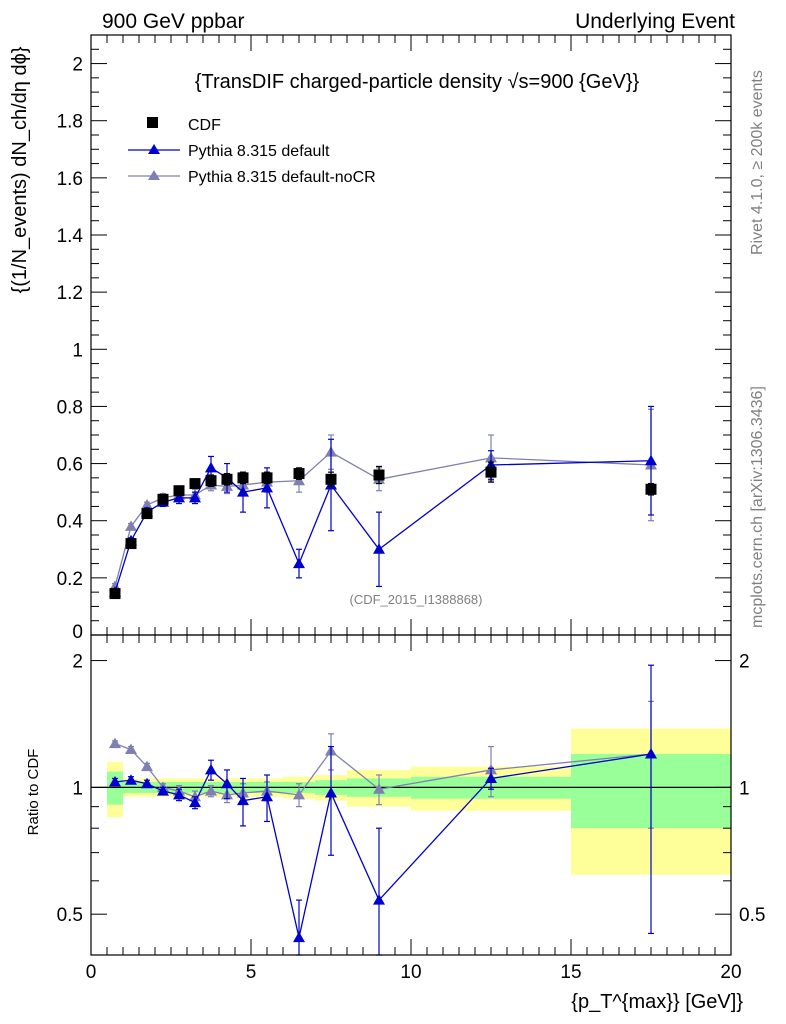 This screenshot has height=1024, width=786. Describe the element at coordinates (744, 662) in the screenshot. I see `ratio-y-tick-label-right-2: 2` at that location.